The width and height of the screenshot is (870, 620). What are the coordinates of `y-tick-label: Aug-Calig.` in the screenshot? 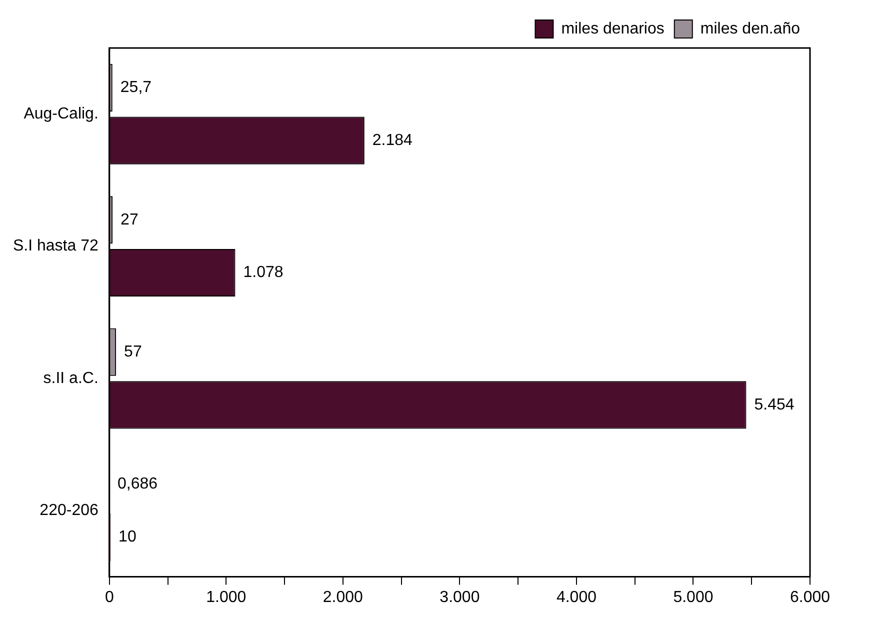 It's located at (61, 114).